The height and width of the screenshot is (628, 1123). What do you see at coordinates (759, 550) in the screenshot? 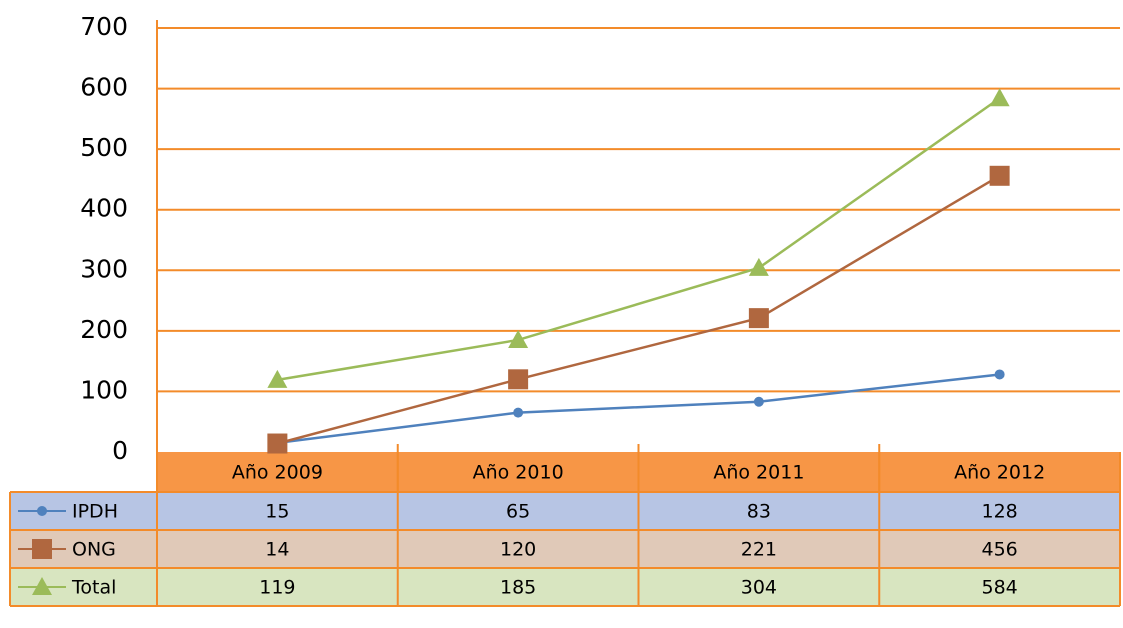
I see `table-value: 221` at bounding box center [759, 550].